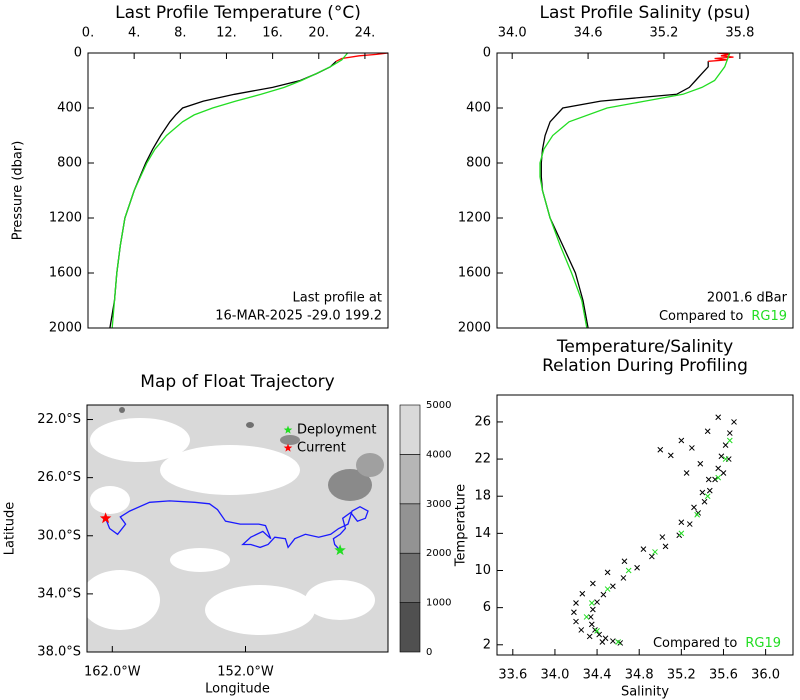  I want to click on profile-line, so click(362, 57).